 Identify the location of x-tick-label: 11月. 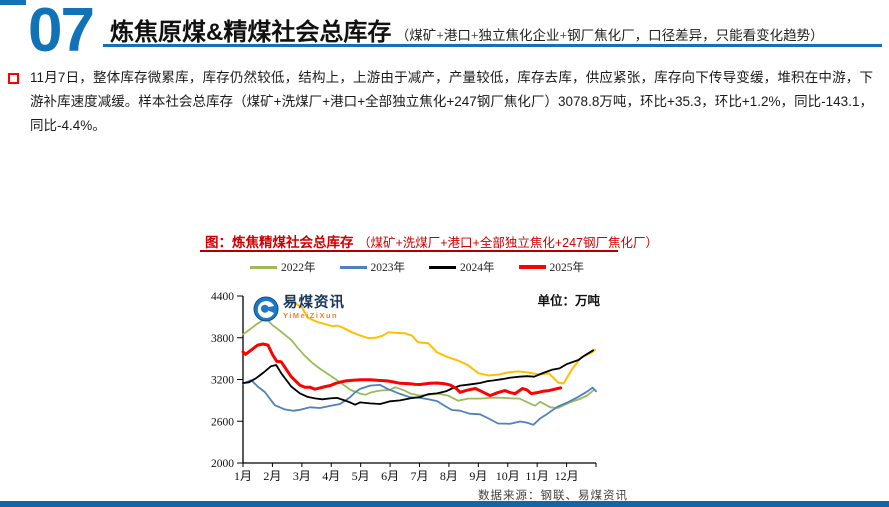
(537, 476).